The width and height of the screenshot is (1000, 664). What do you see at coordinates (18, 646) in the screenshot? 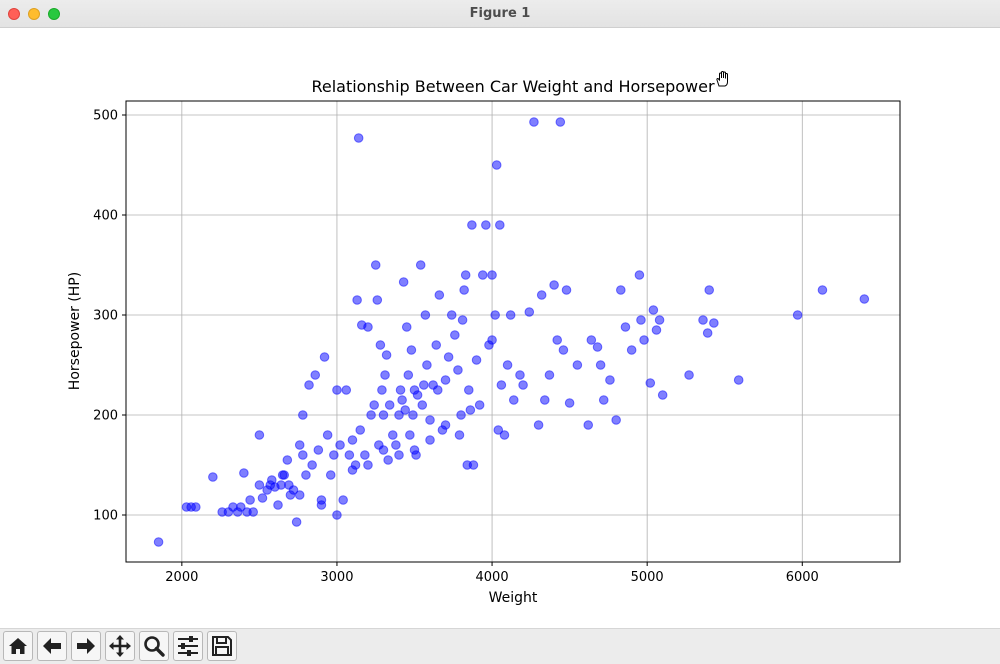
I see `home-button` at bounding box center [18, 646].